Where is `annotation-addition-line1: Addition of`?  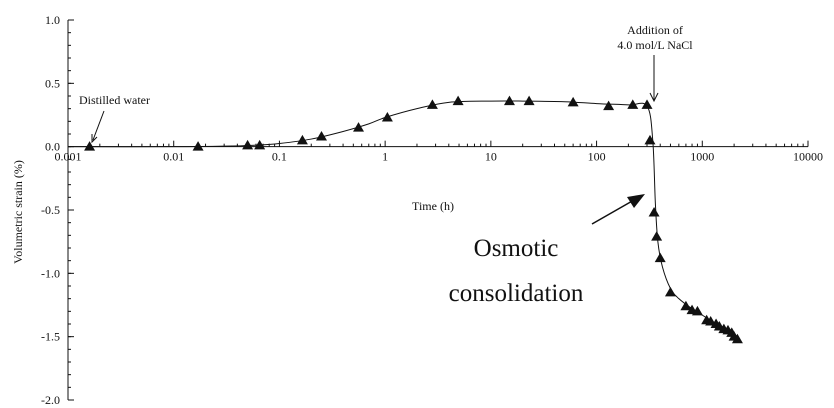
annotation-addition-line1: Addition of is located at coordinates (655, 30).